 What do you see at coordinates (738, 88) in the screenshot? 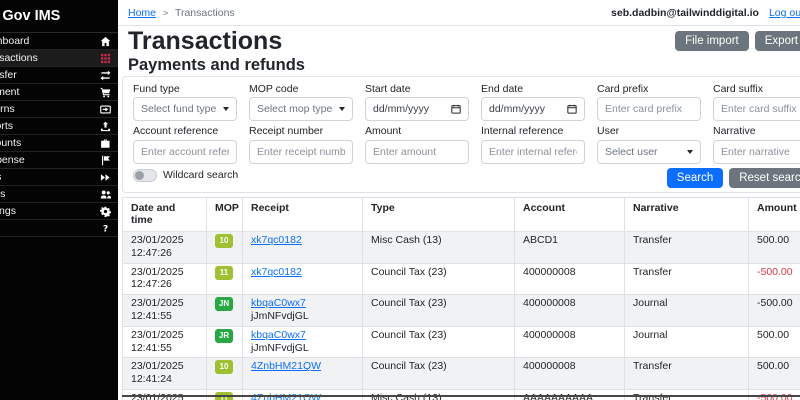
I see `card-suffix-label: Card suffix` at bounding box center [738, 88].